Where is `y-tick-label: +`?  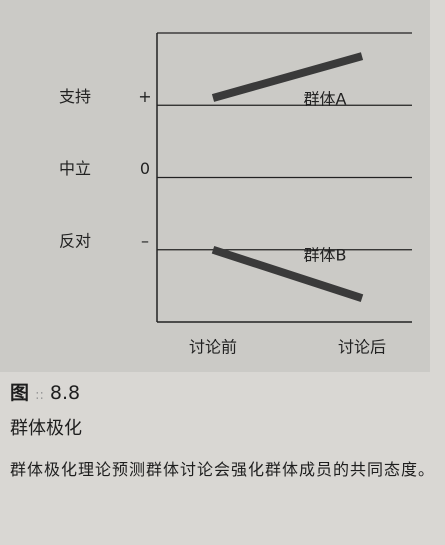
y-tick-label: + is located at coordinates (144, 96).